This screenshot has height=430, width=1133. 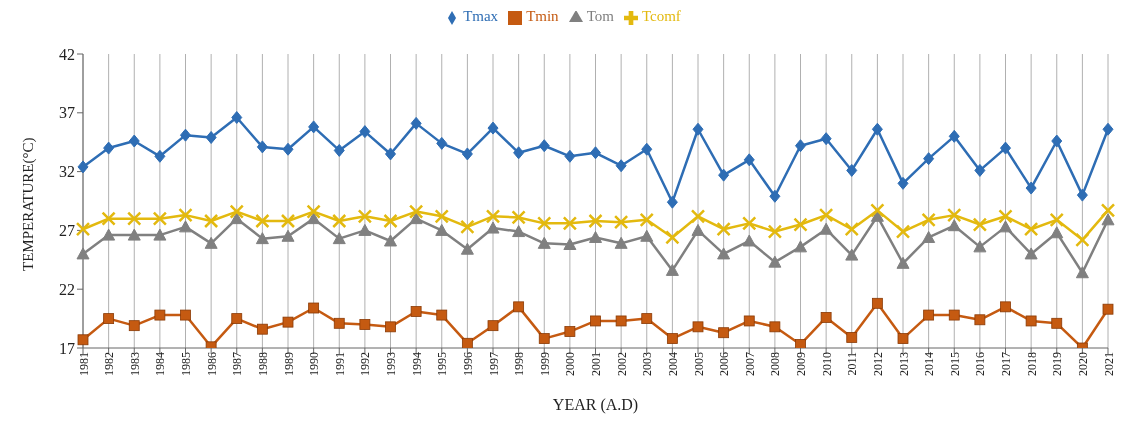 What do you see at coordinates (314, 364) in the screenshot?
I see `x-tick-label: 1990` at bounding box center [314, 364].